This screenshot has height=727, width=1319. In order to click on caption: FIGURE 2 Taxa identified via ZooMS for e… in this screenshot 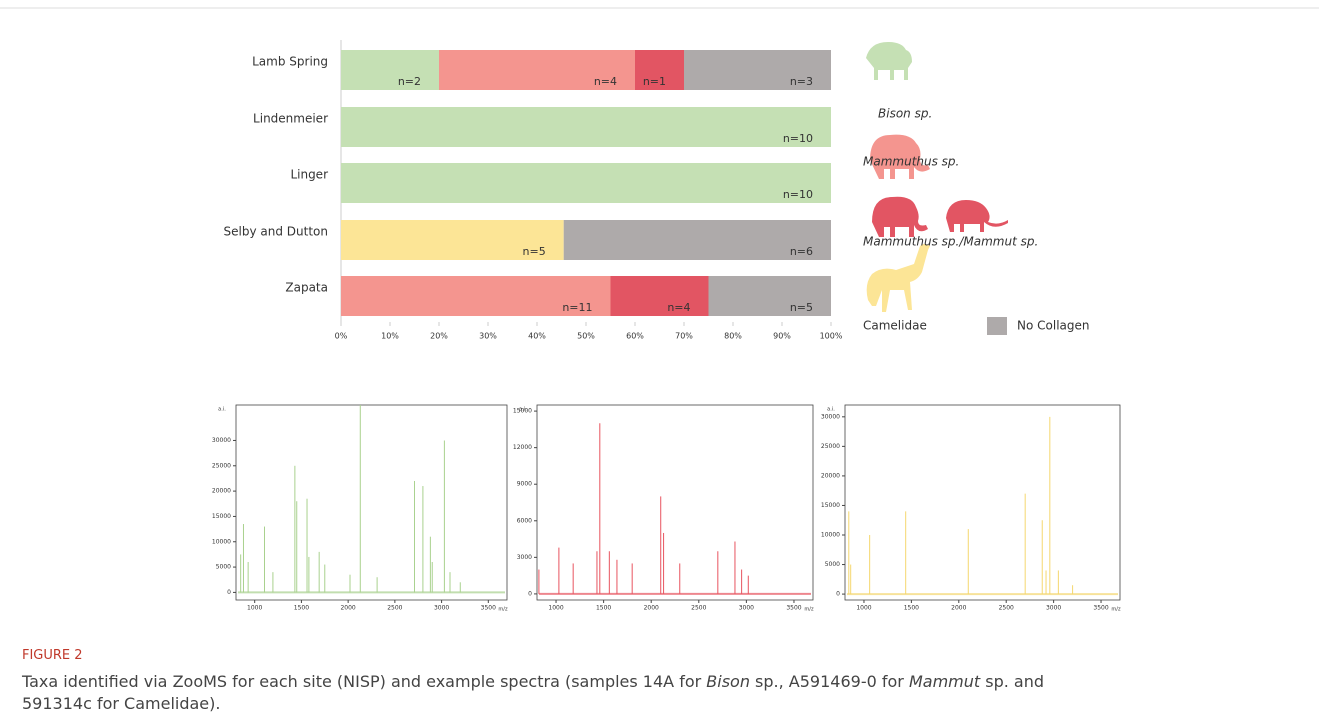, I will do `click(552, 681)`.